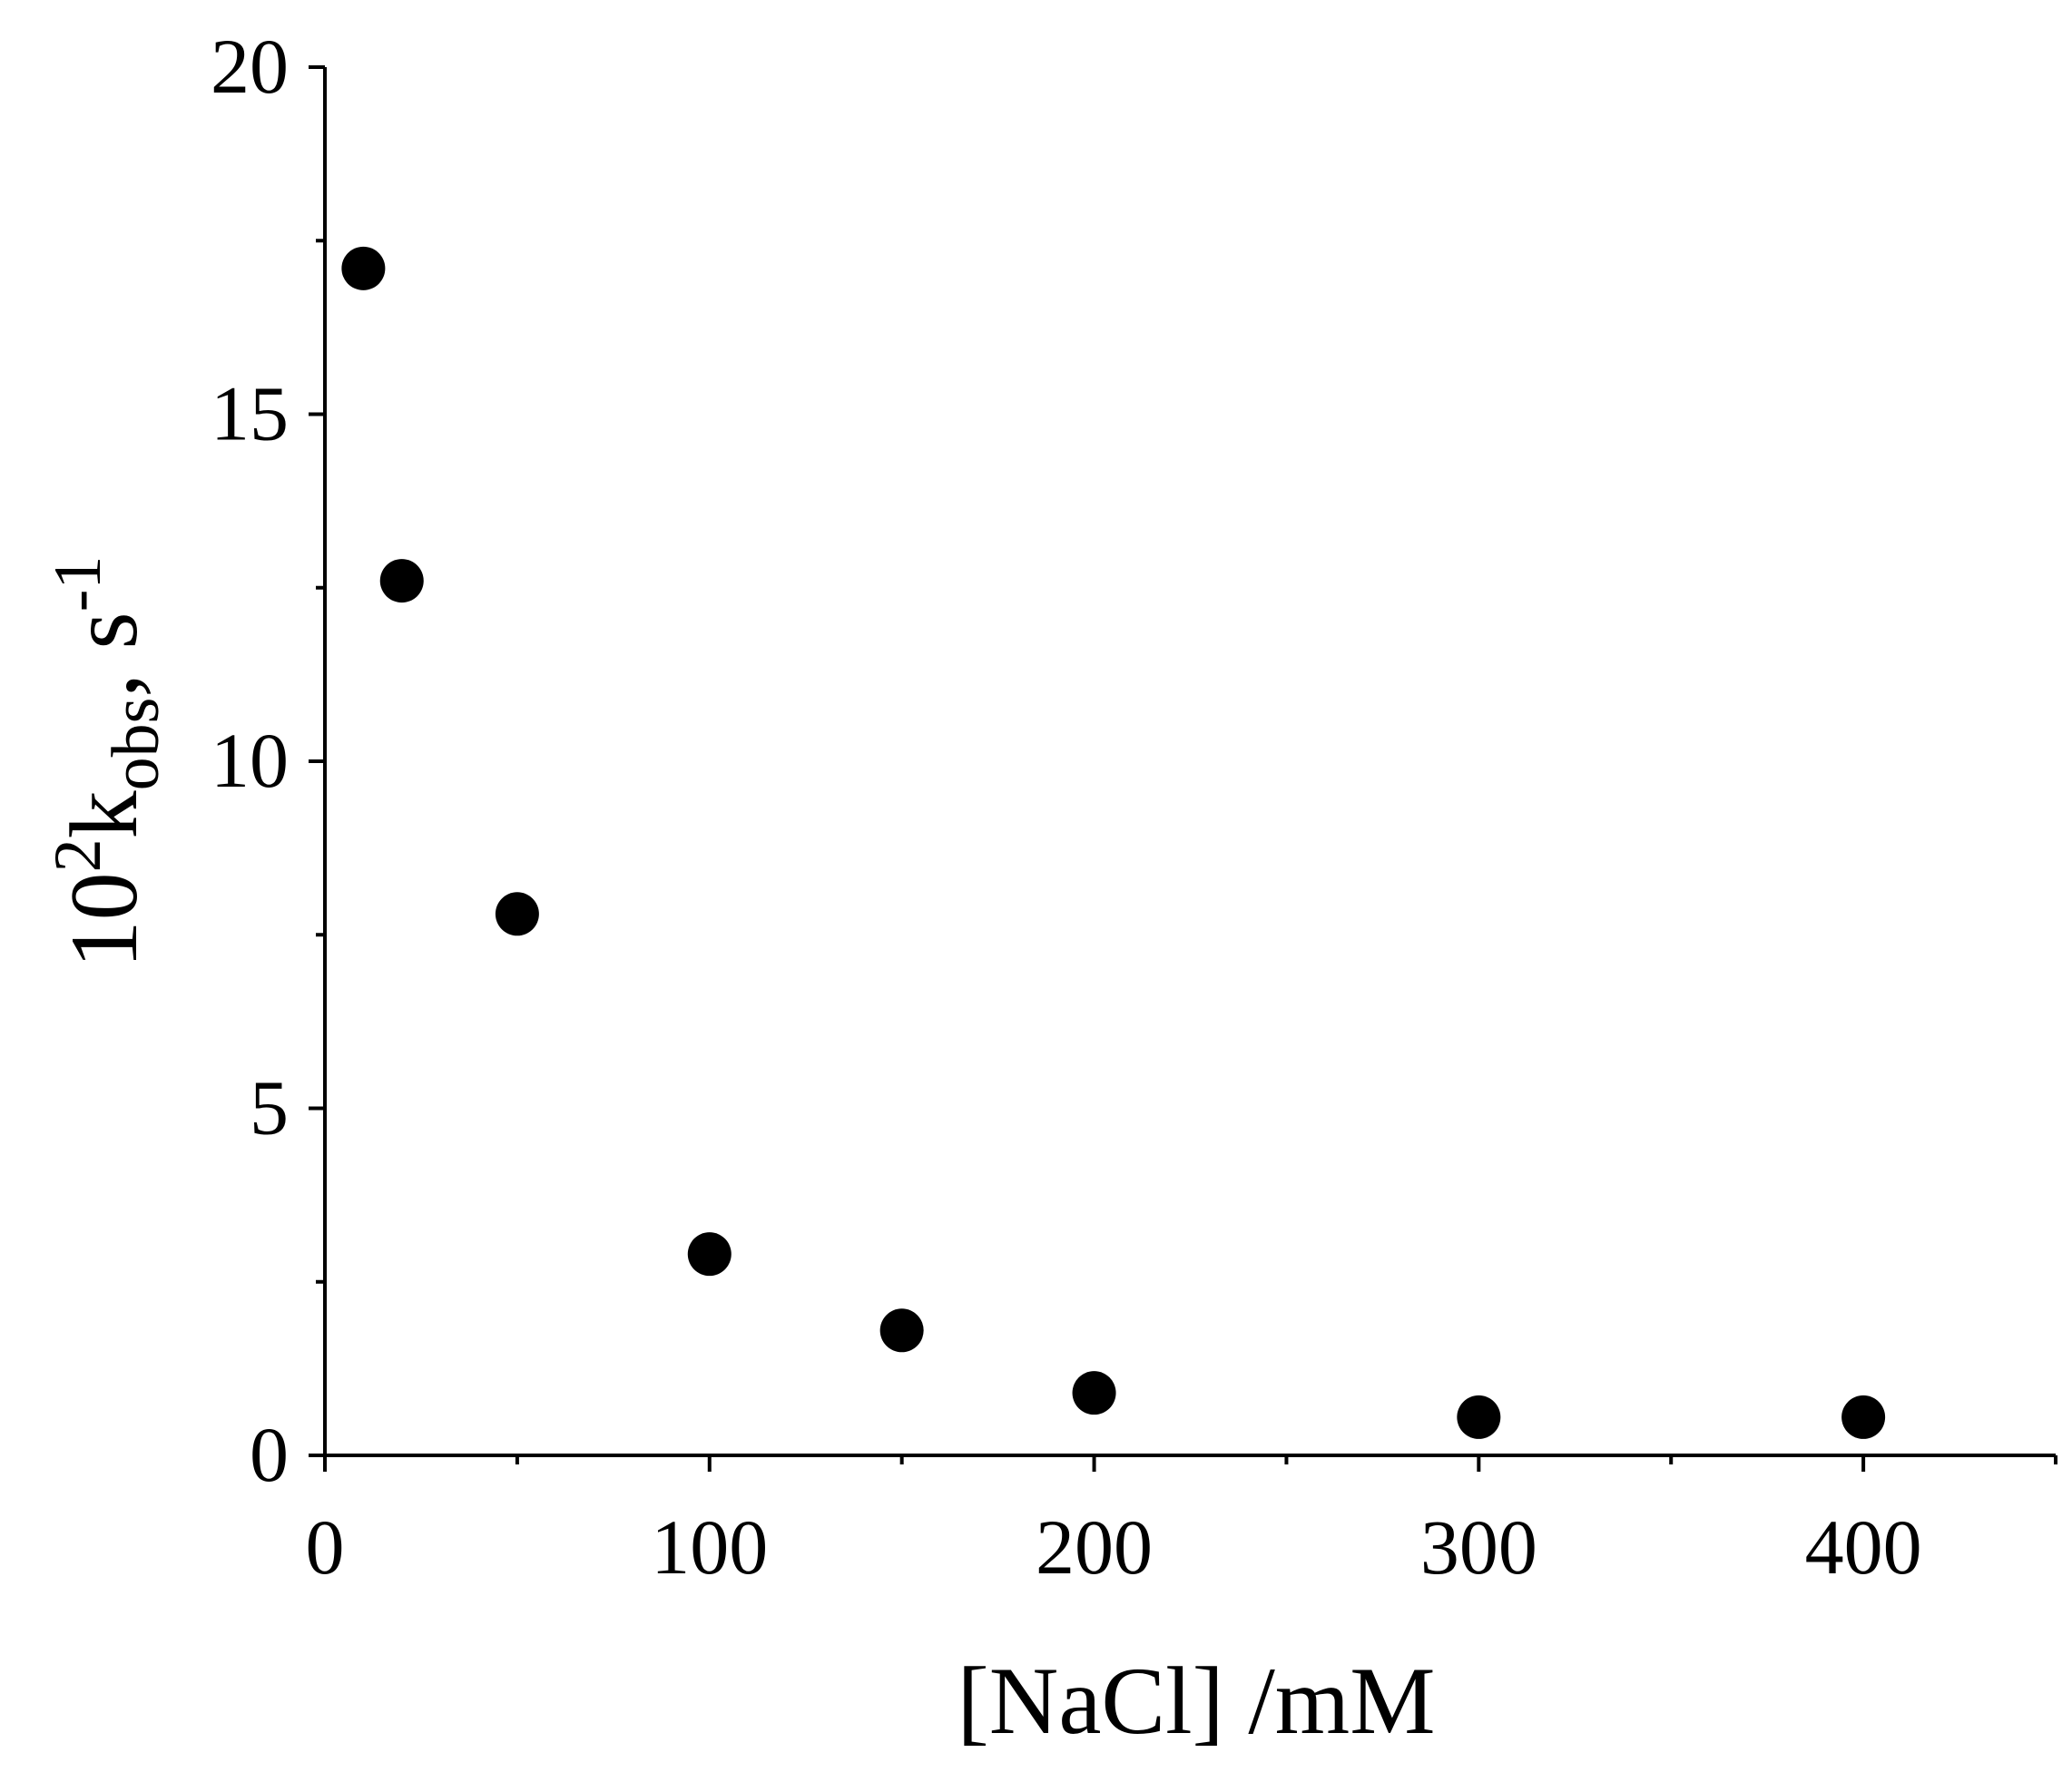 This screenshot has width=2072, height=1782. What do you see at coordinates (250, 414) in the screenshot?
I see `y-tick-label: 15` at bounding box center [250, 414].